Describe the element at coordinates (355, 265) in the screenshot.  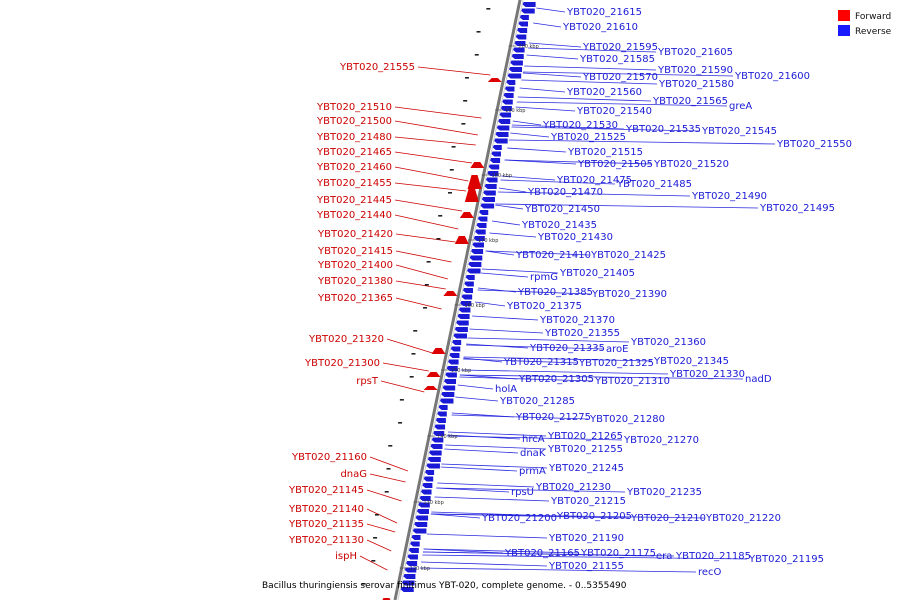
I see `forward-gene-label: YBT020_21400` at that location.